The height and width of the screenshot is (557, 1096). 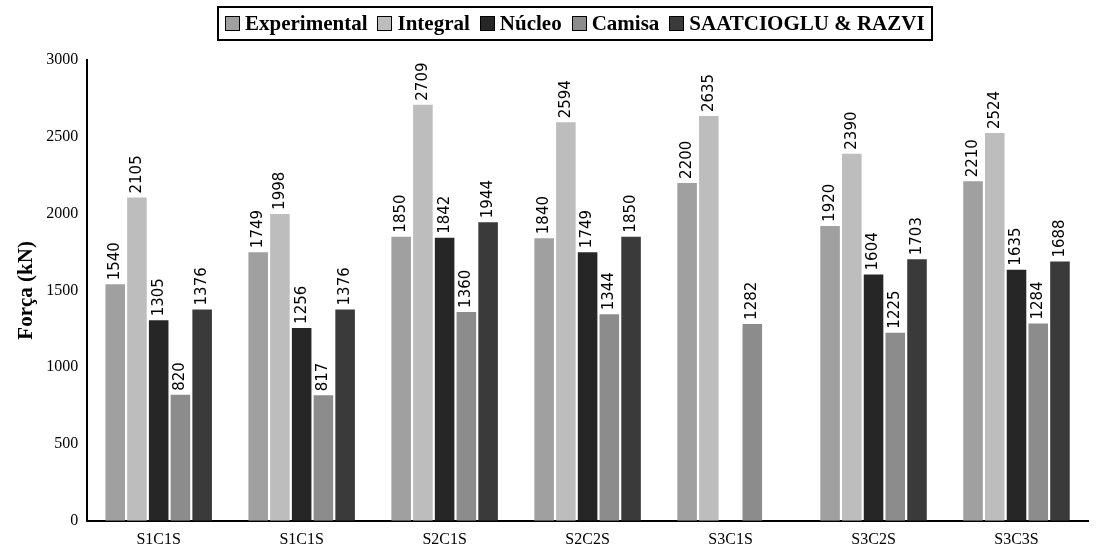 I want to click on legend-label: Camisa, so click(x=625, y=23).